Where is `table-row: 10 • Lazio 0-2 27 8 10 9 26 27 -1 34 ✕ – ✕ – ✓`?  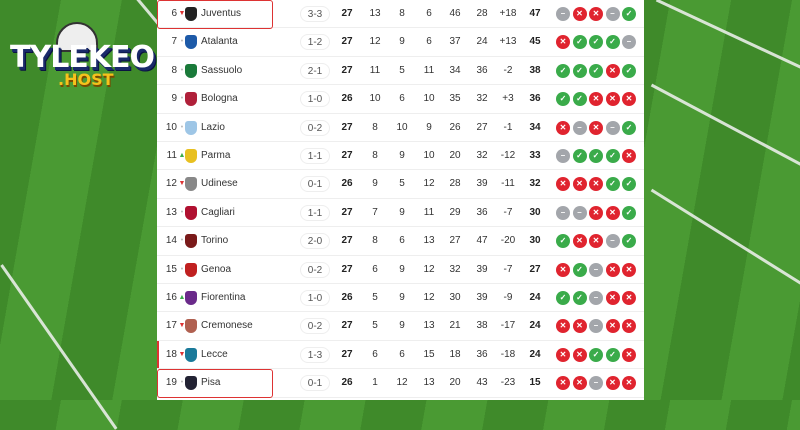
table-row: 10 • Lazio 0-2 27 8 10 9 26 27 -1 34 ✕ – ✕ – ✓ is located at coordinates (400, 128).